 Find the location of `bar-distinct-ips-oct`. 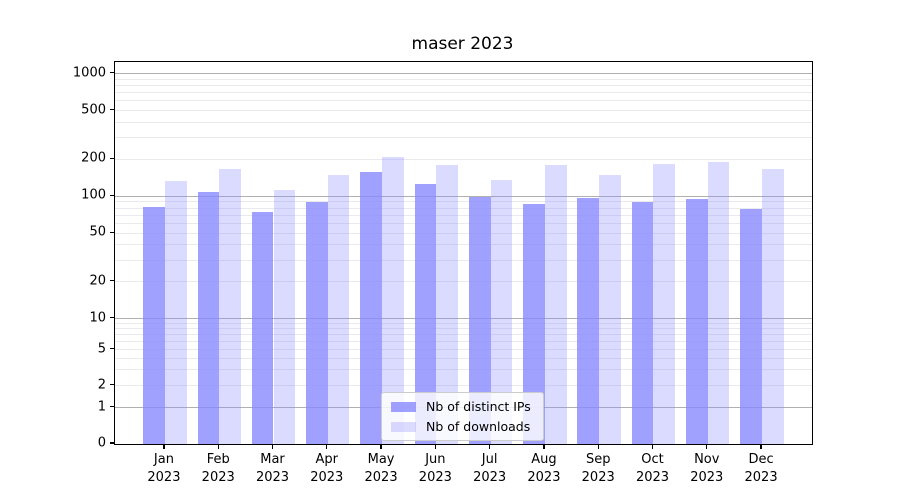

bar-distinct-ips-oct is located at coordinates (642, 323).